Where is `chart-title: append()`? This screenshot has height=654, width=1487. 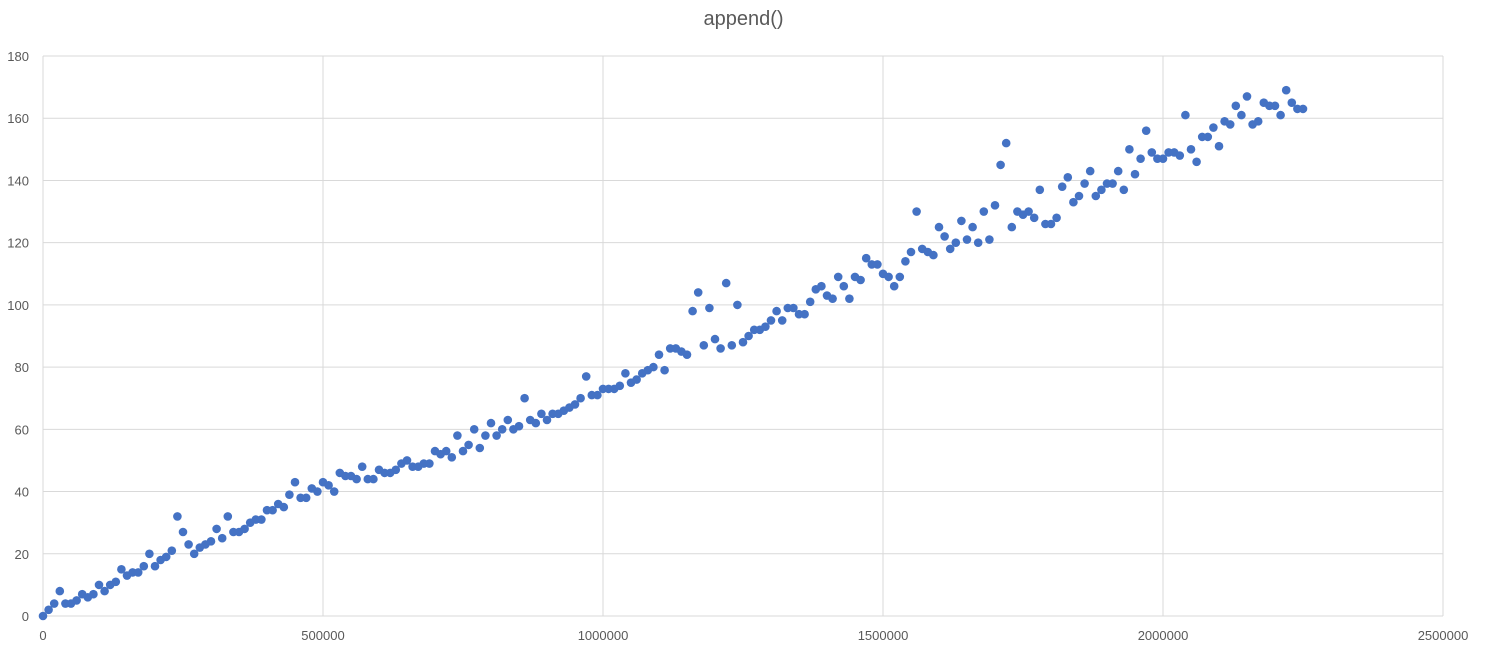
chart-title: append() is located at coordinates (743, 19).